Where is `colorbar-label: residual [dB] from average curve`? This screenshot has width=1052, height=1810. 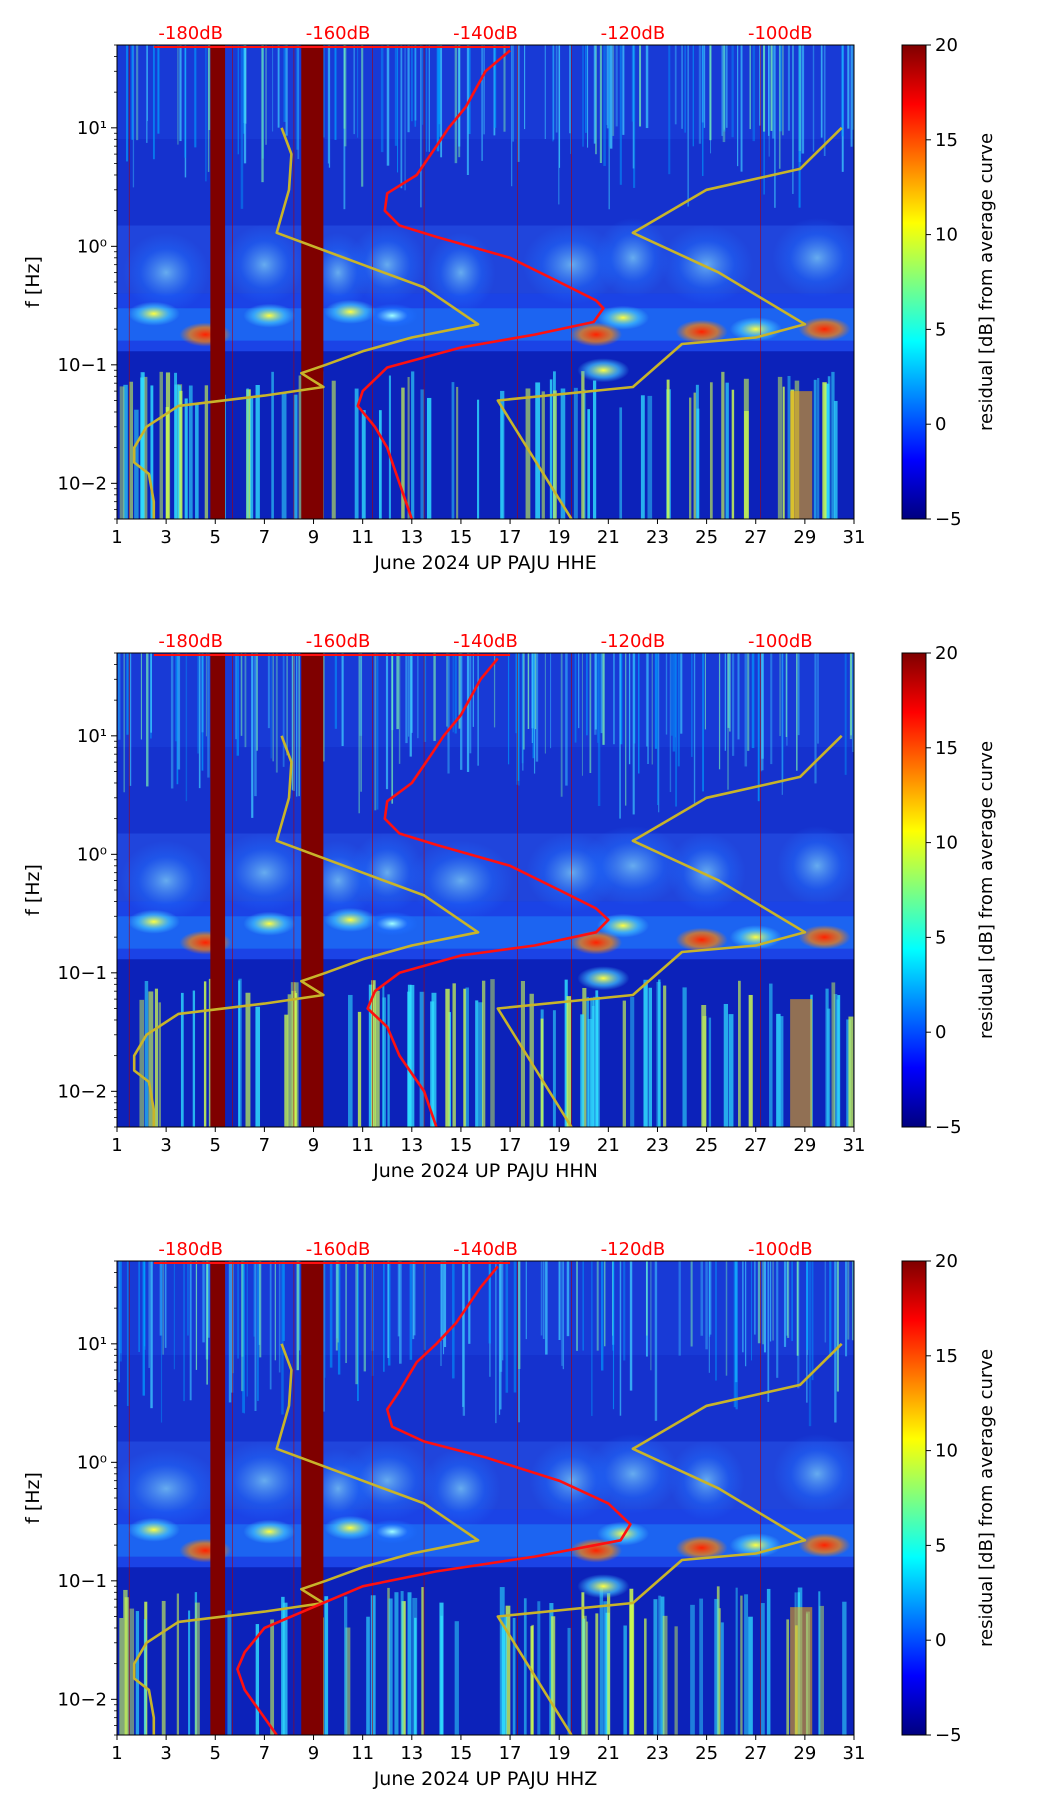
colorbar-label: residual [dB] from average curve is located at coordinates (986, 282).